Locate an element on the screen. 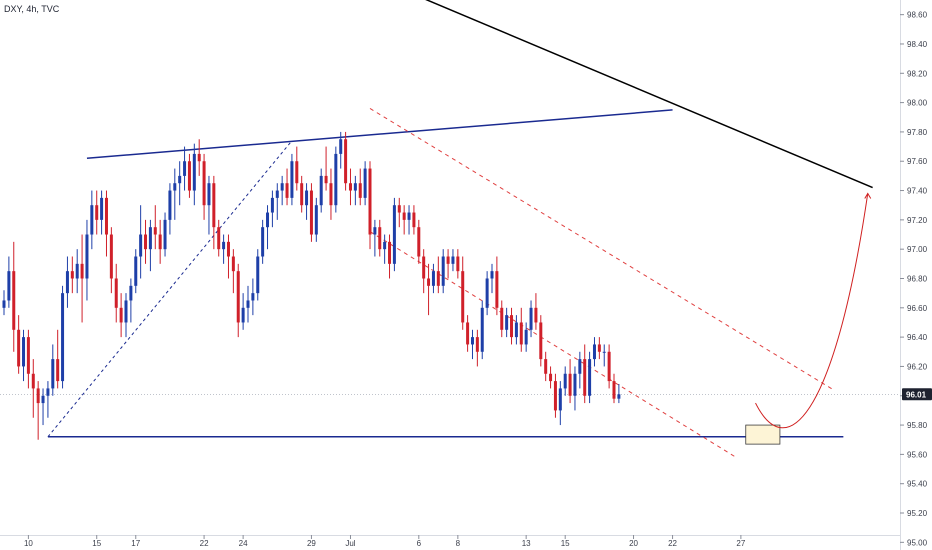 Image resolution: width=932 pixels, height=550 pixels. price-tick-label: 97.80 is located at coordinates (917, 132).